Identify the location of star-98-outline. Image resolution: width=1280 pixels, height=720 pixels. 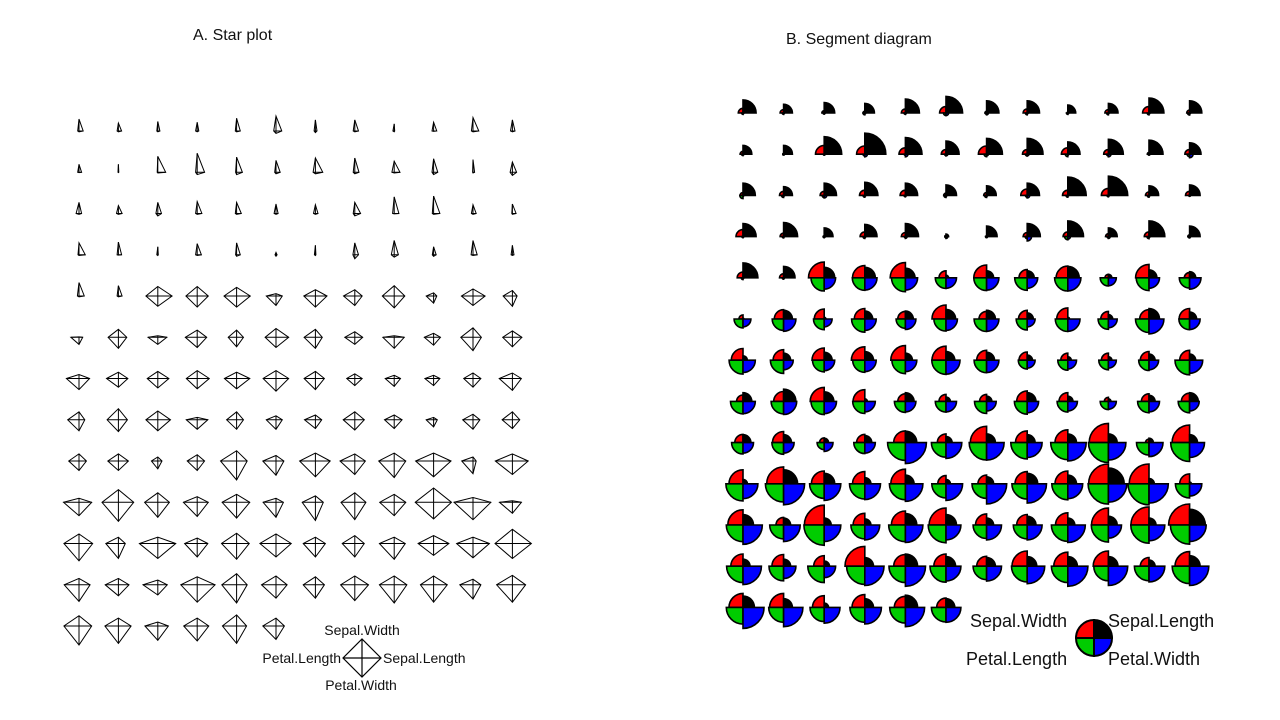
(118, 462).